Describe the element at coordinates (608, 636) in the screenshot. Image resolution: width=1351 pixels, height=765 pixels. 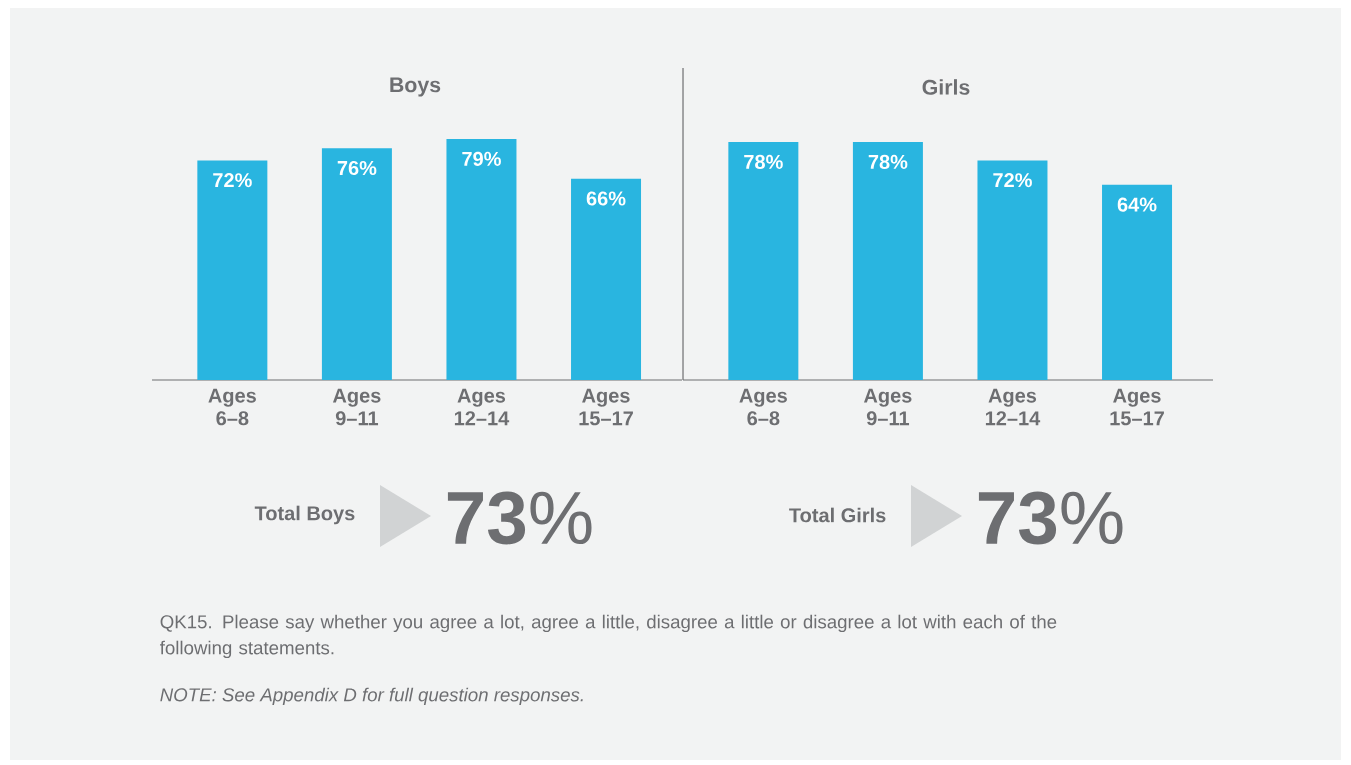
I see `text: QK15. Please say whether you agree a lot, agree a little, disagree a little or disagree a lot with each of the following statements.` at that location.